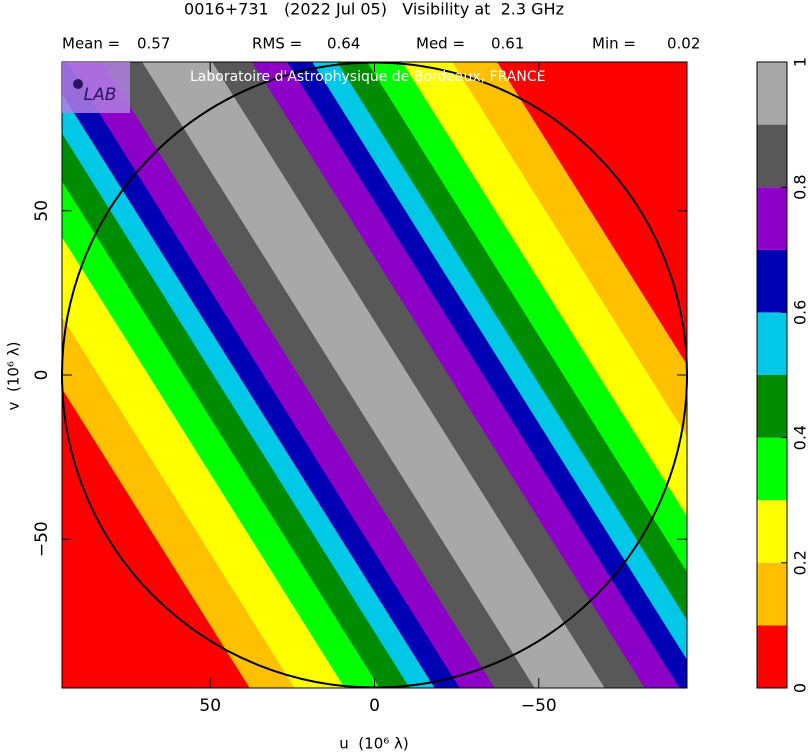 The width and height of the screenshot is (810, 756). Describe the element at coordinates (14, 376) in the screenshot. I see `y-axis-label: v (10⁶ λ)` at that location.